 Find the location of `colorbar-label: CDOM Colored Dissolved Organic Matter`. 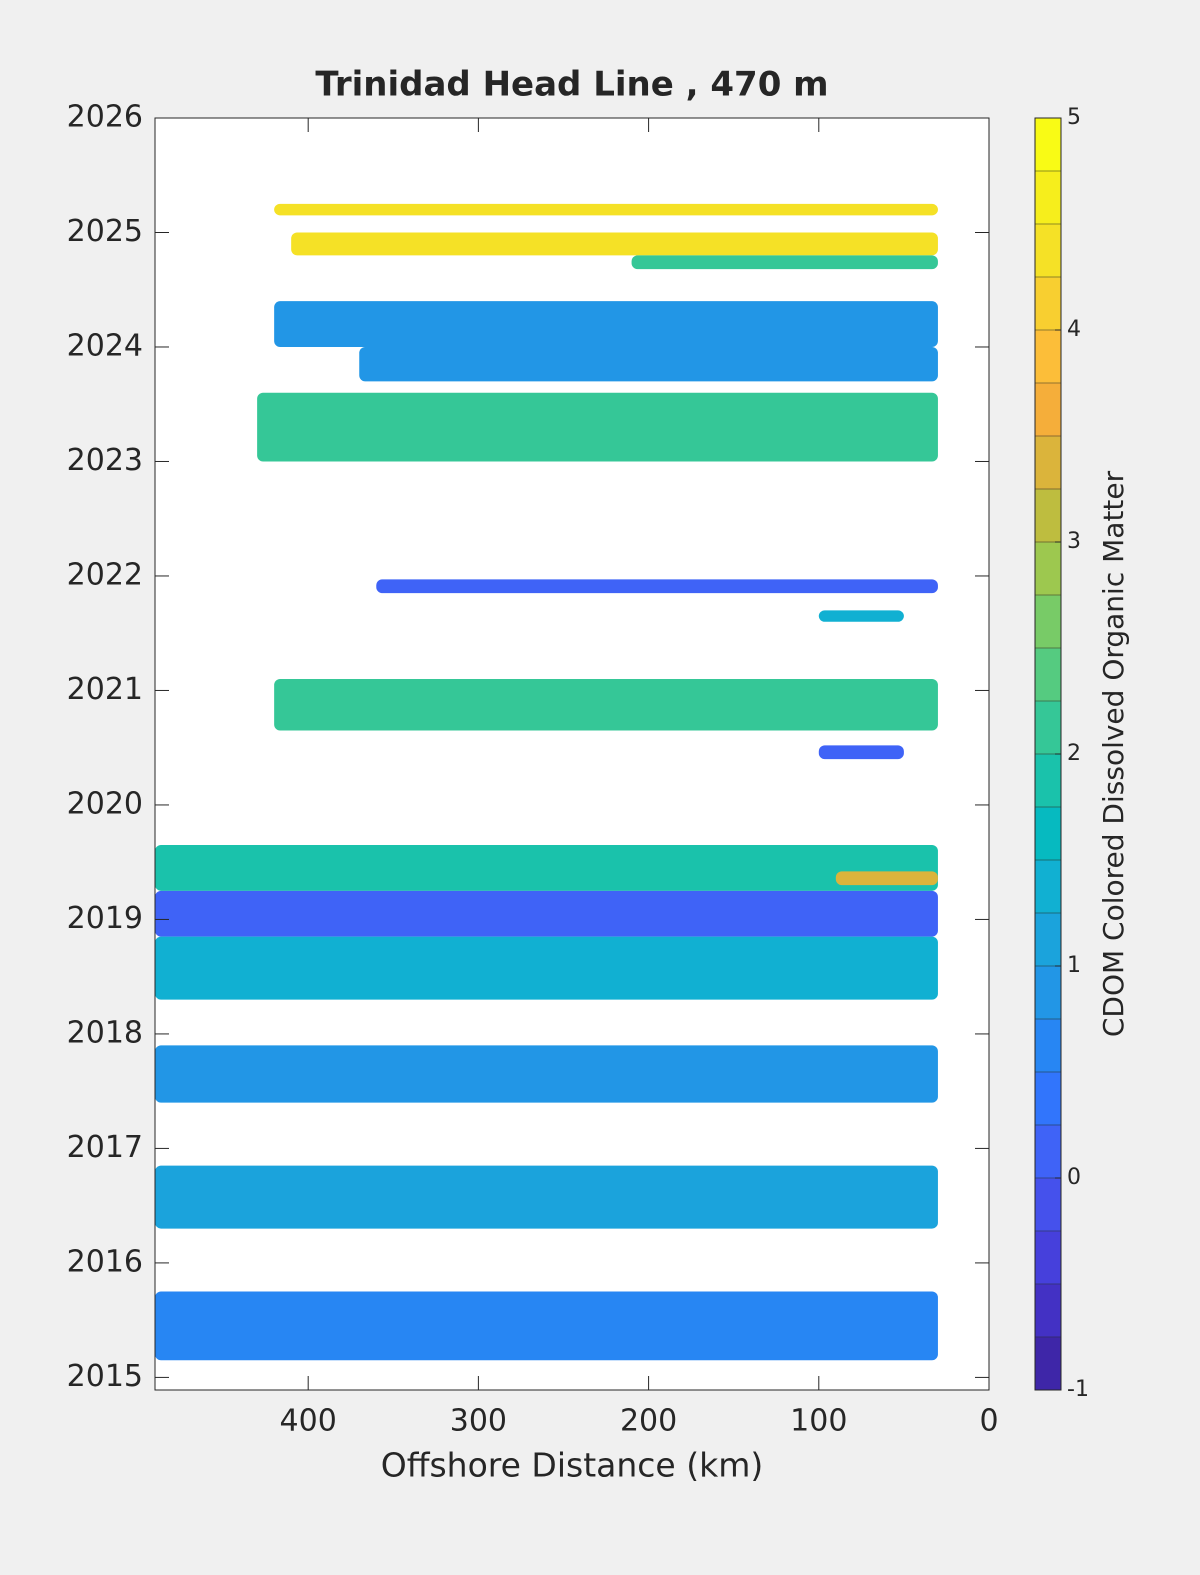

colorbar-label: CDOM Colored Dissolved Organic Matter is located at coordinates (1113, 753).